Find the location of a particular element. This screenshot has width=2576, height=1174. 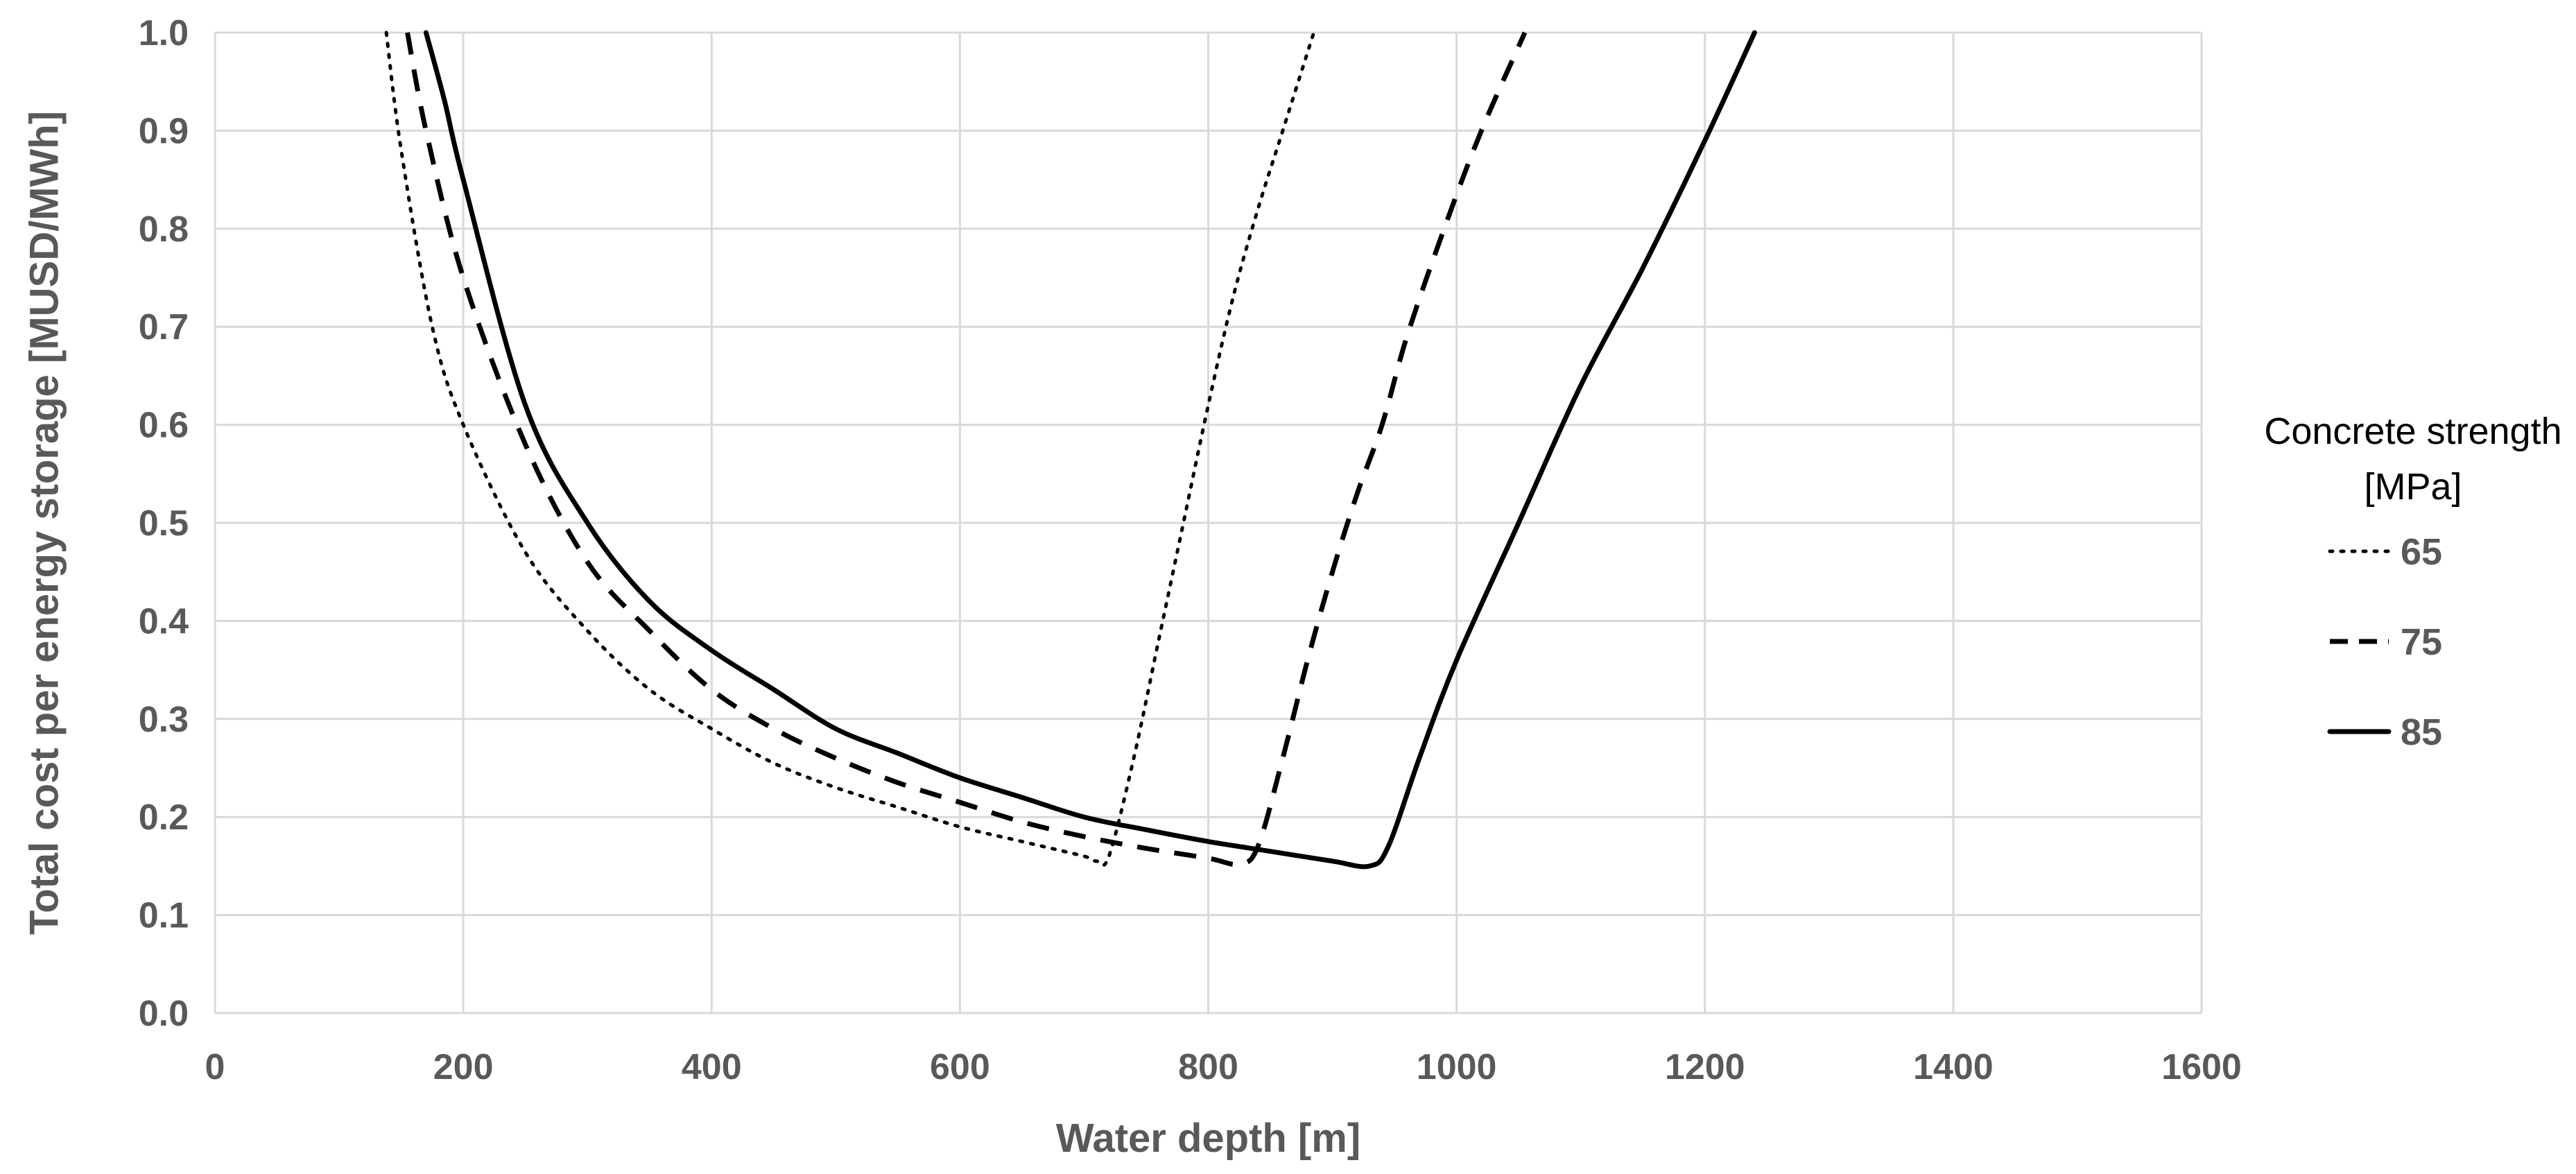

y-tick-label: 0.8 is located at coordinates (164, 229).